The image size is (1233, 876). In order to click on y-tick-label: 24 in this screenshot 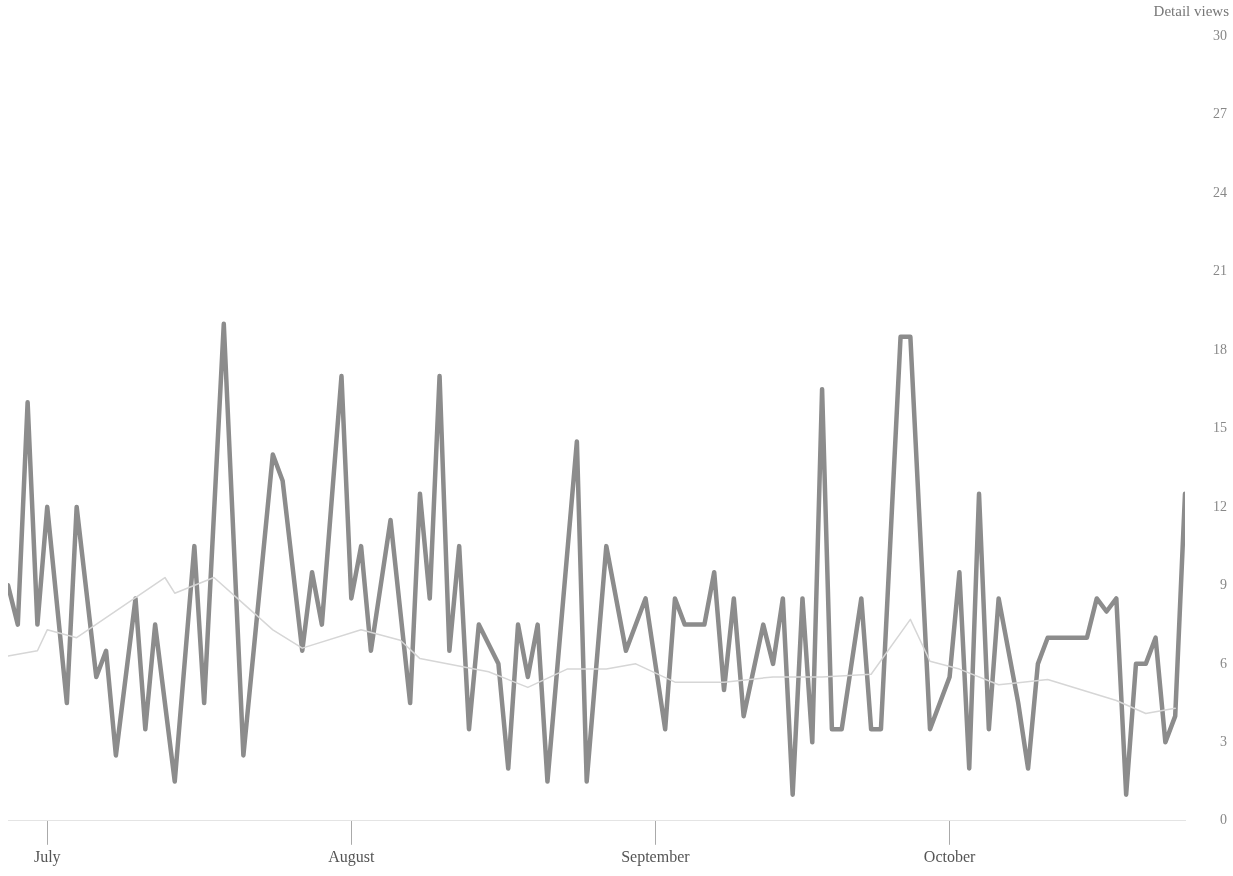, I will do `click(1220, 192)`.